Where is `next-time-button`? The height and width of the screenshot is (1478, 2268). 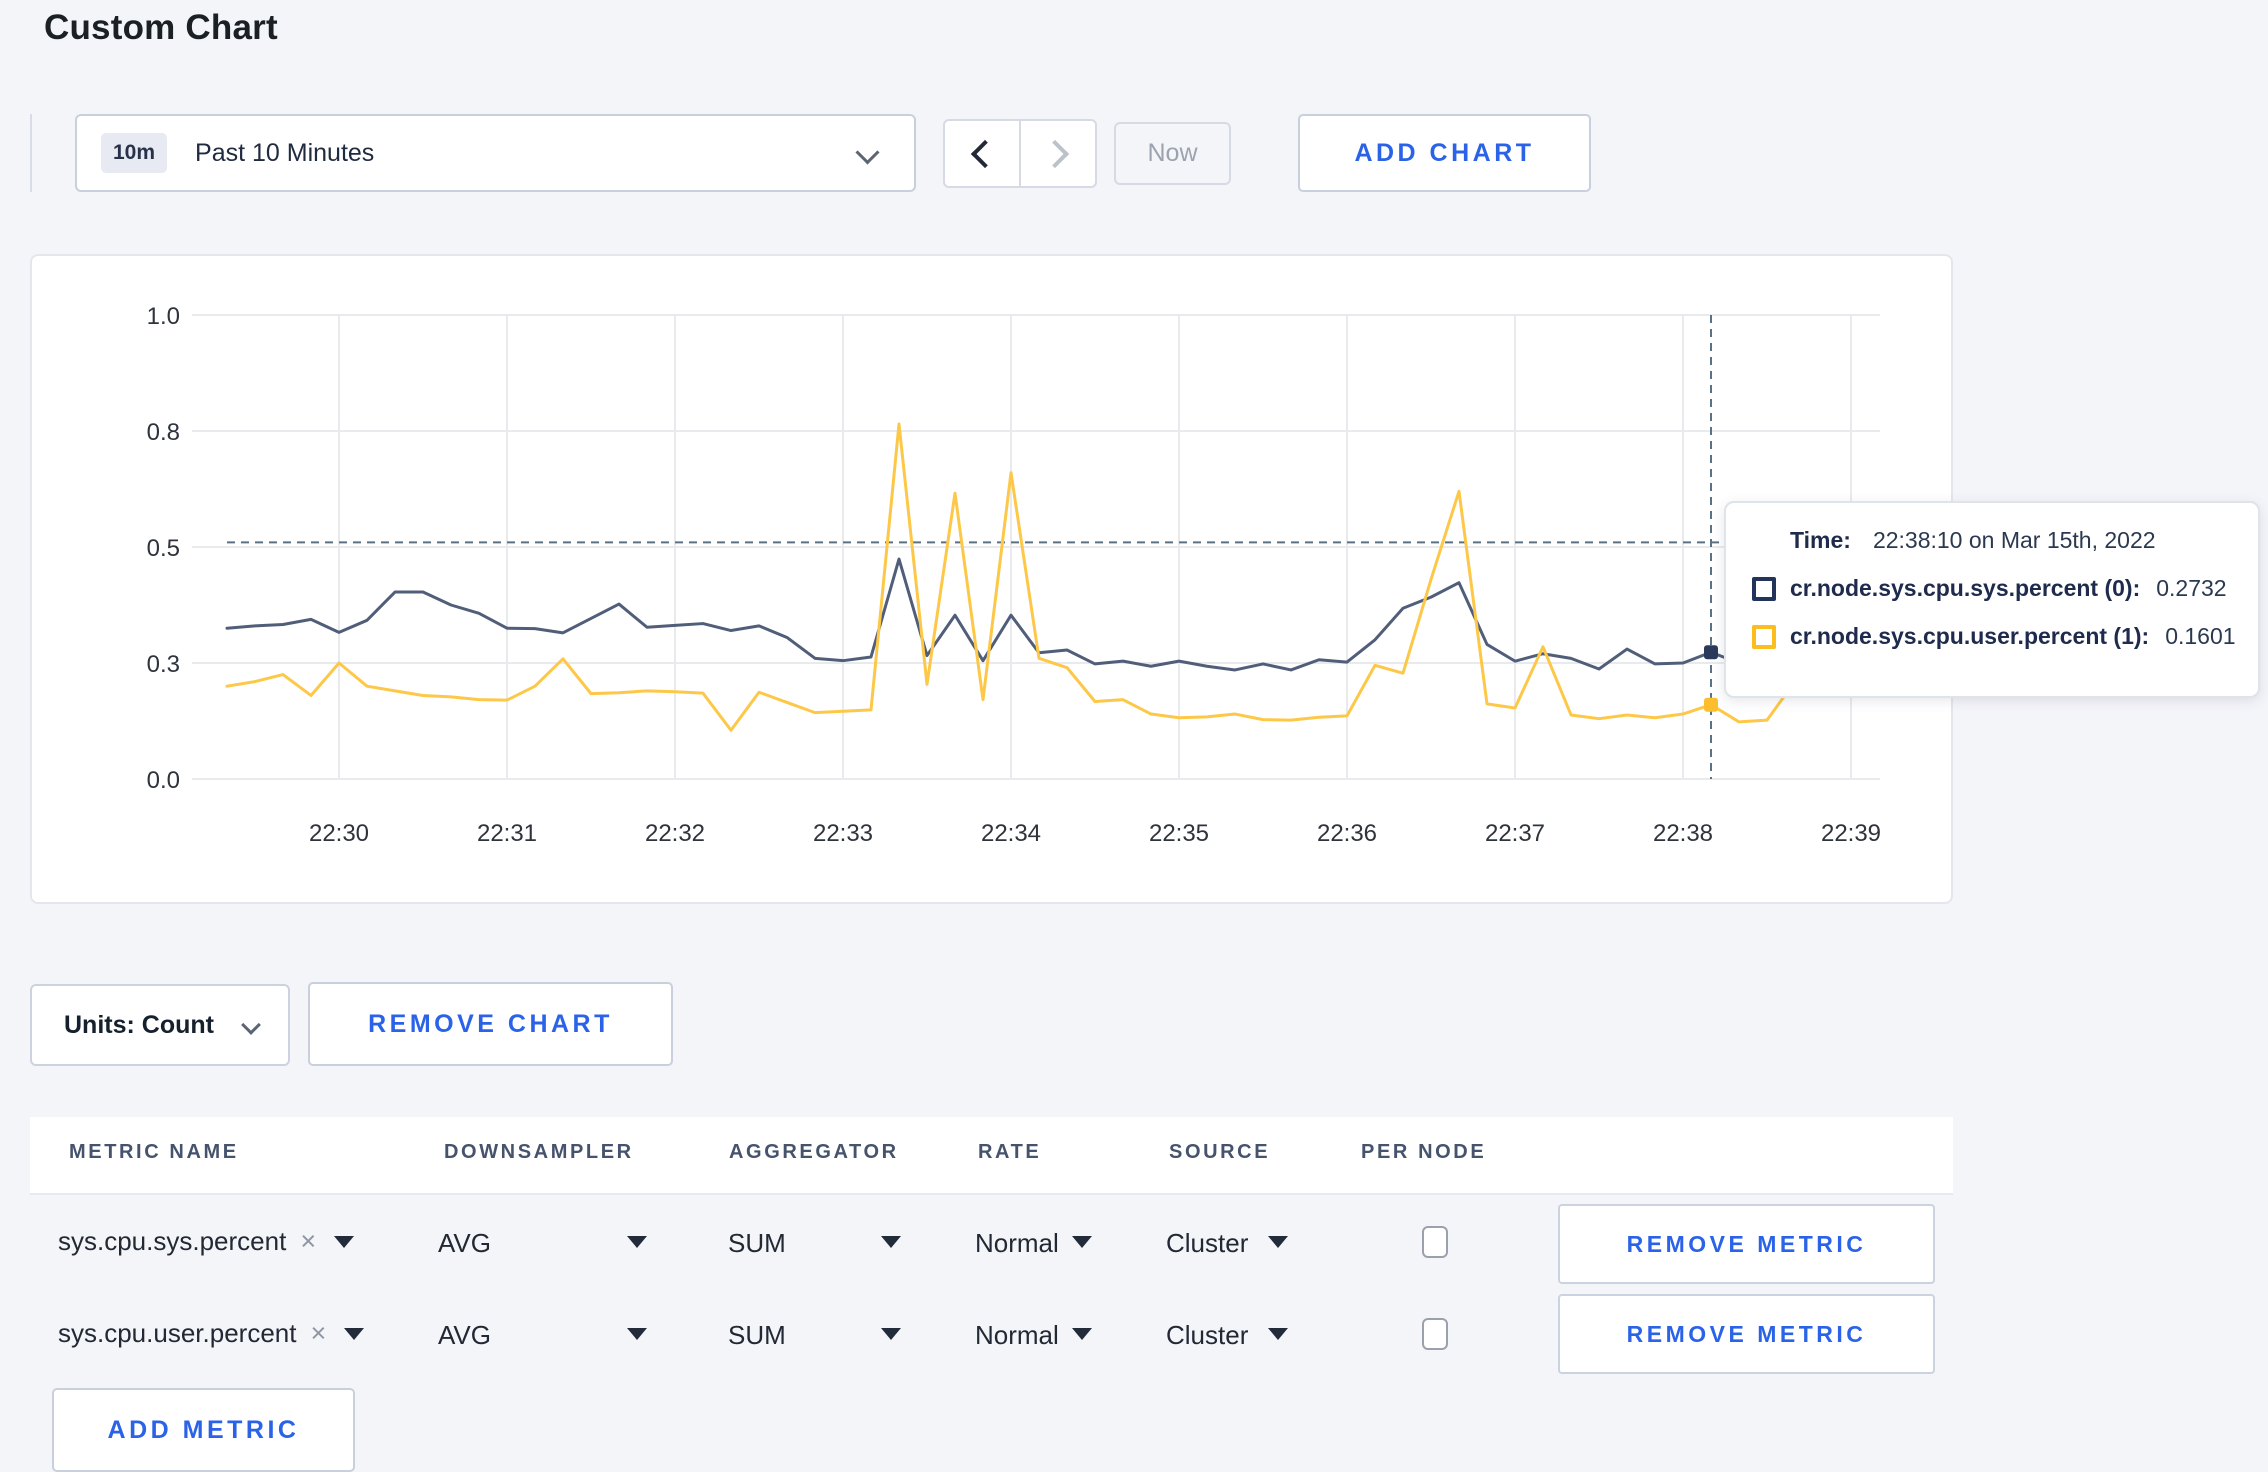
next-time-button is located at coordinates (1057, 153).